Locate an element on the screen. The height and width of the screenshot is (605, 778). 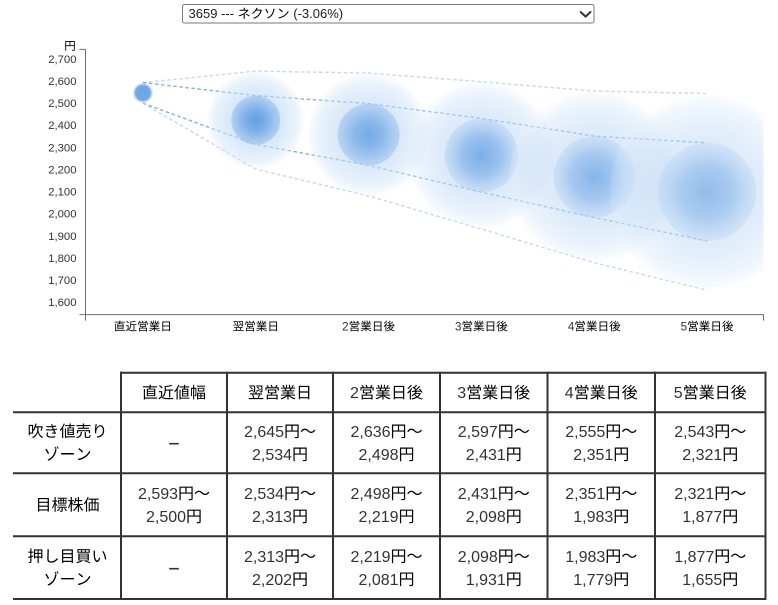
svg-text: 2,100 is located at coordinates (62, 193).